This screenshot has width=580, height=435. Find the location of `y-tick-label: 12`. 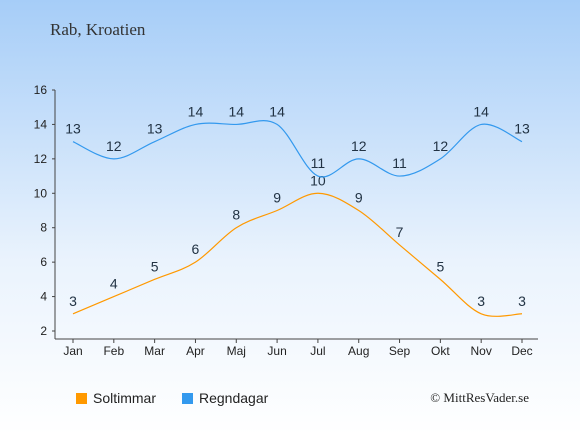

y-tick-label: 12 is located at coordinates (41, 159).